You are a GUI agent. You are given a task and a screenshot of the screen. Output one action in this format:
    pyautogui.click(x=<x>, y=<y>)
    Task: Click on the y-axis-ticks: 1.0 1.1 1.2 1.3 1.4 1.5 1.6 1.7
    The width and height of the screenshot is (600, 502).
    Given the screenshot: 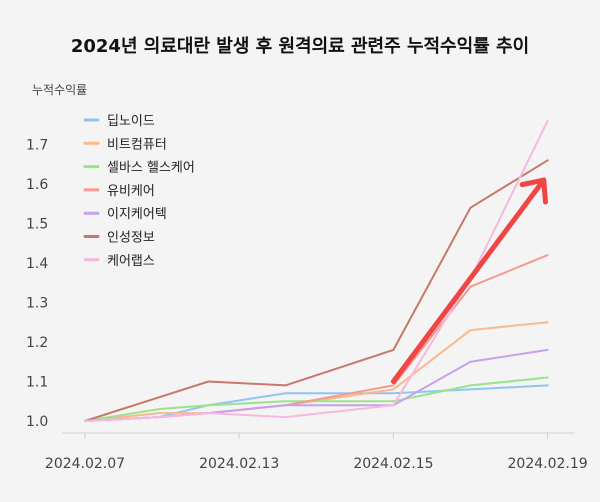 What is the action you would take?
    pyautogui.click(x=37, y=284)
    